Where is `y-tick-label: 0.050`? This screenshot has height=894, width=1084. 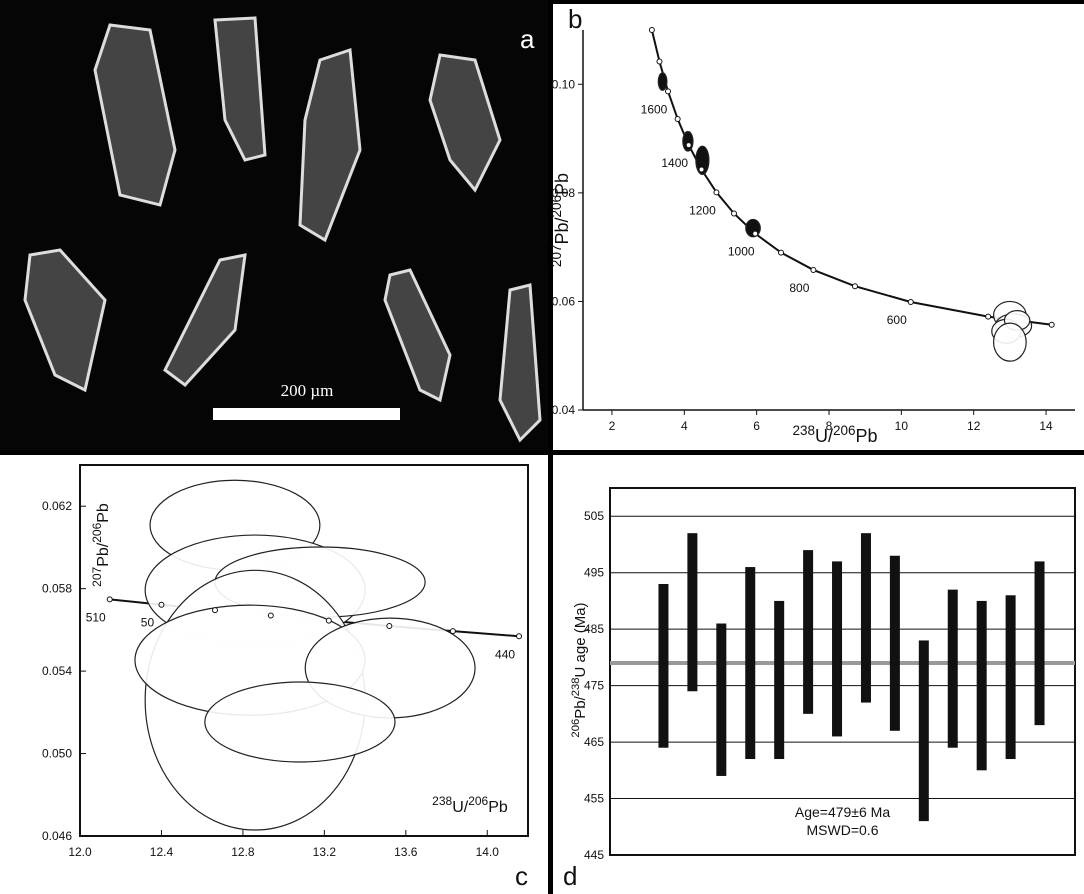
y-tick-label: 0.050 is located at coordinates (57, 754).